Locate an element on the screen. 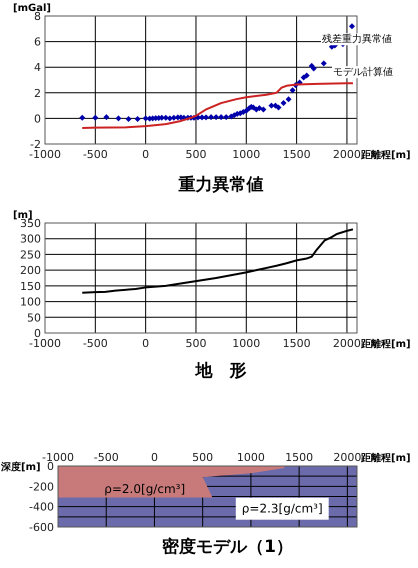 Image resolution: width=418 pixels, height=568 pixels. y-tick-label: 50 is located at coordinates (34, 317).